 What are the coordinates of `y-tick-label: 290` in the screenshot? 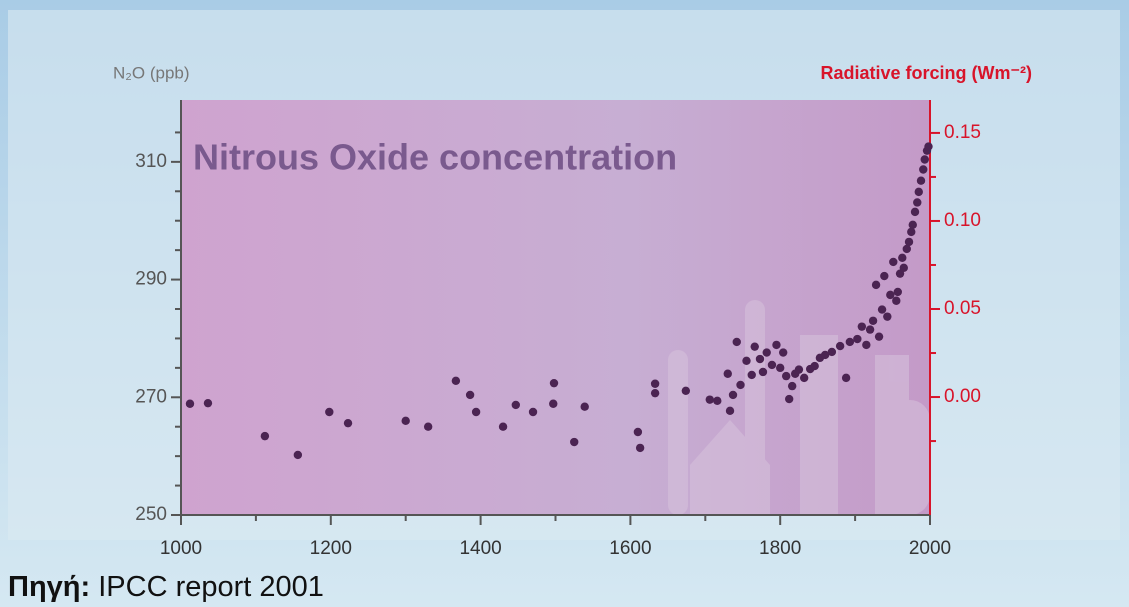 It's located at (151, 279).